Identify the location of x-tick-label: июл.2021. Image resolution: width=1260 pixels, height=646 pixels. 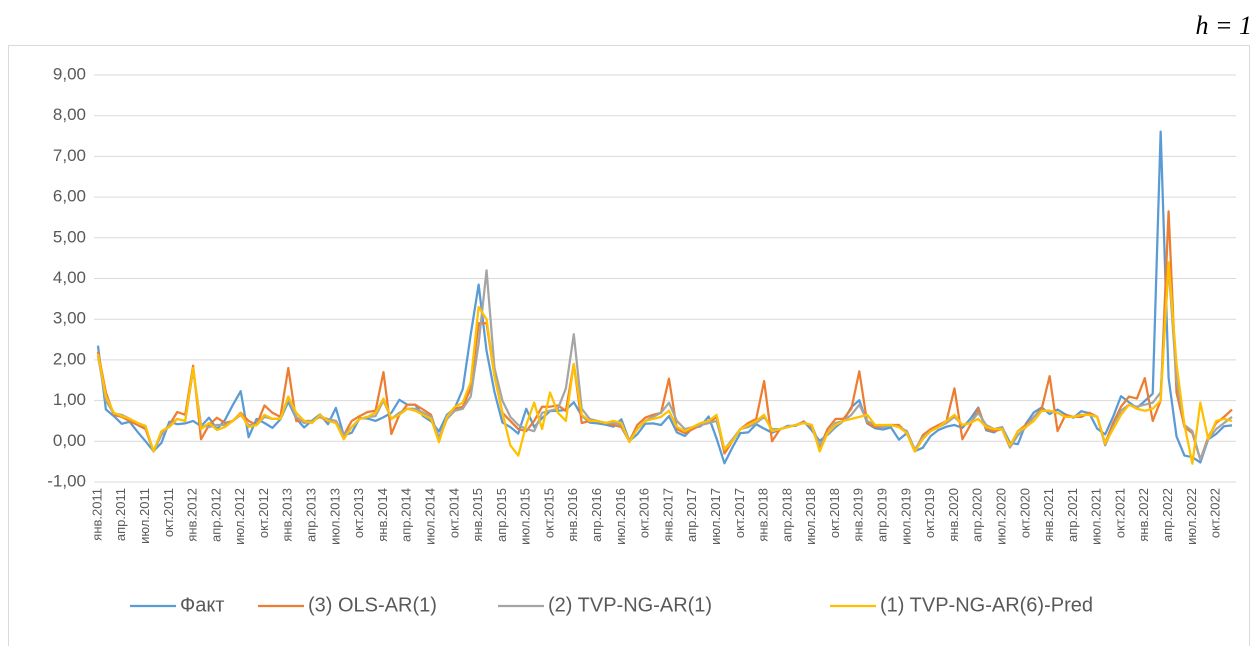
(1096, 516).